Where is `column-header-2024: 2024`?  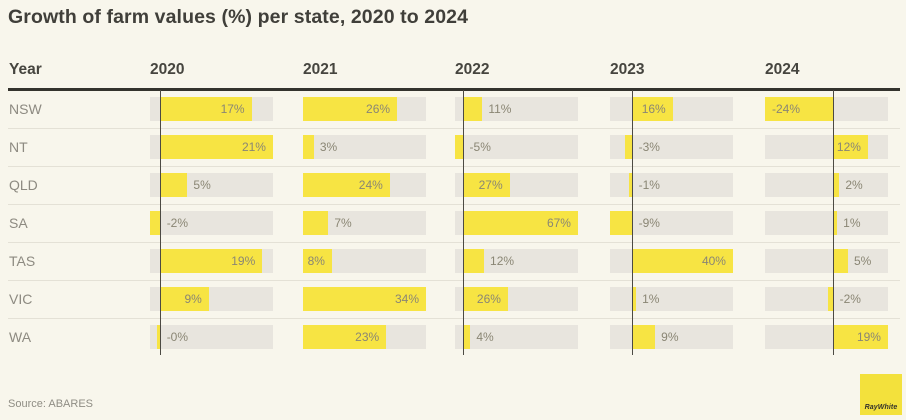 column-header-2024: 2024 is located at coordinates (782, 69).